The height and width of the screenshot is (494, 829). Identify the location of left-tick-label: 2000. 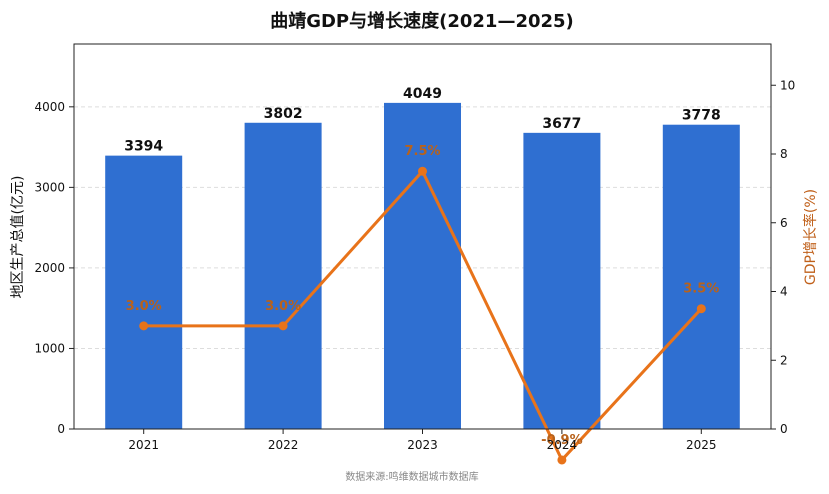
(49, 268).